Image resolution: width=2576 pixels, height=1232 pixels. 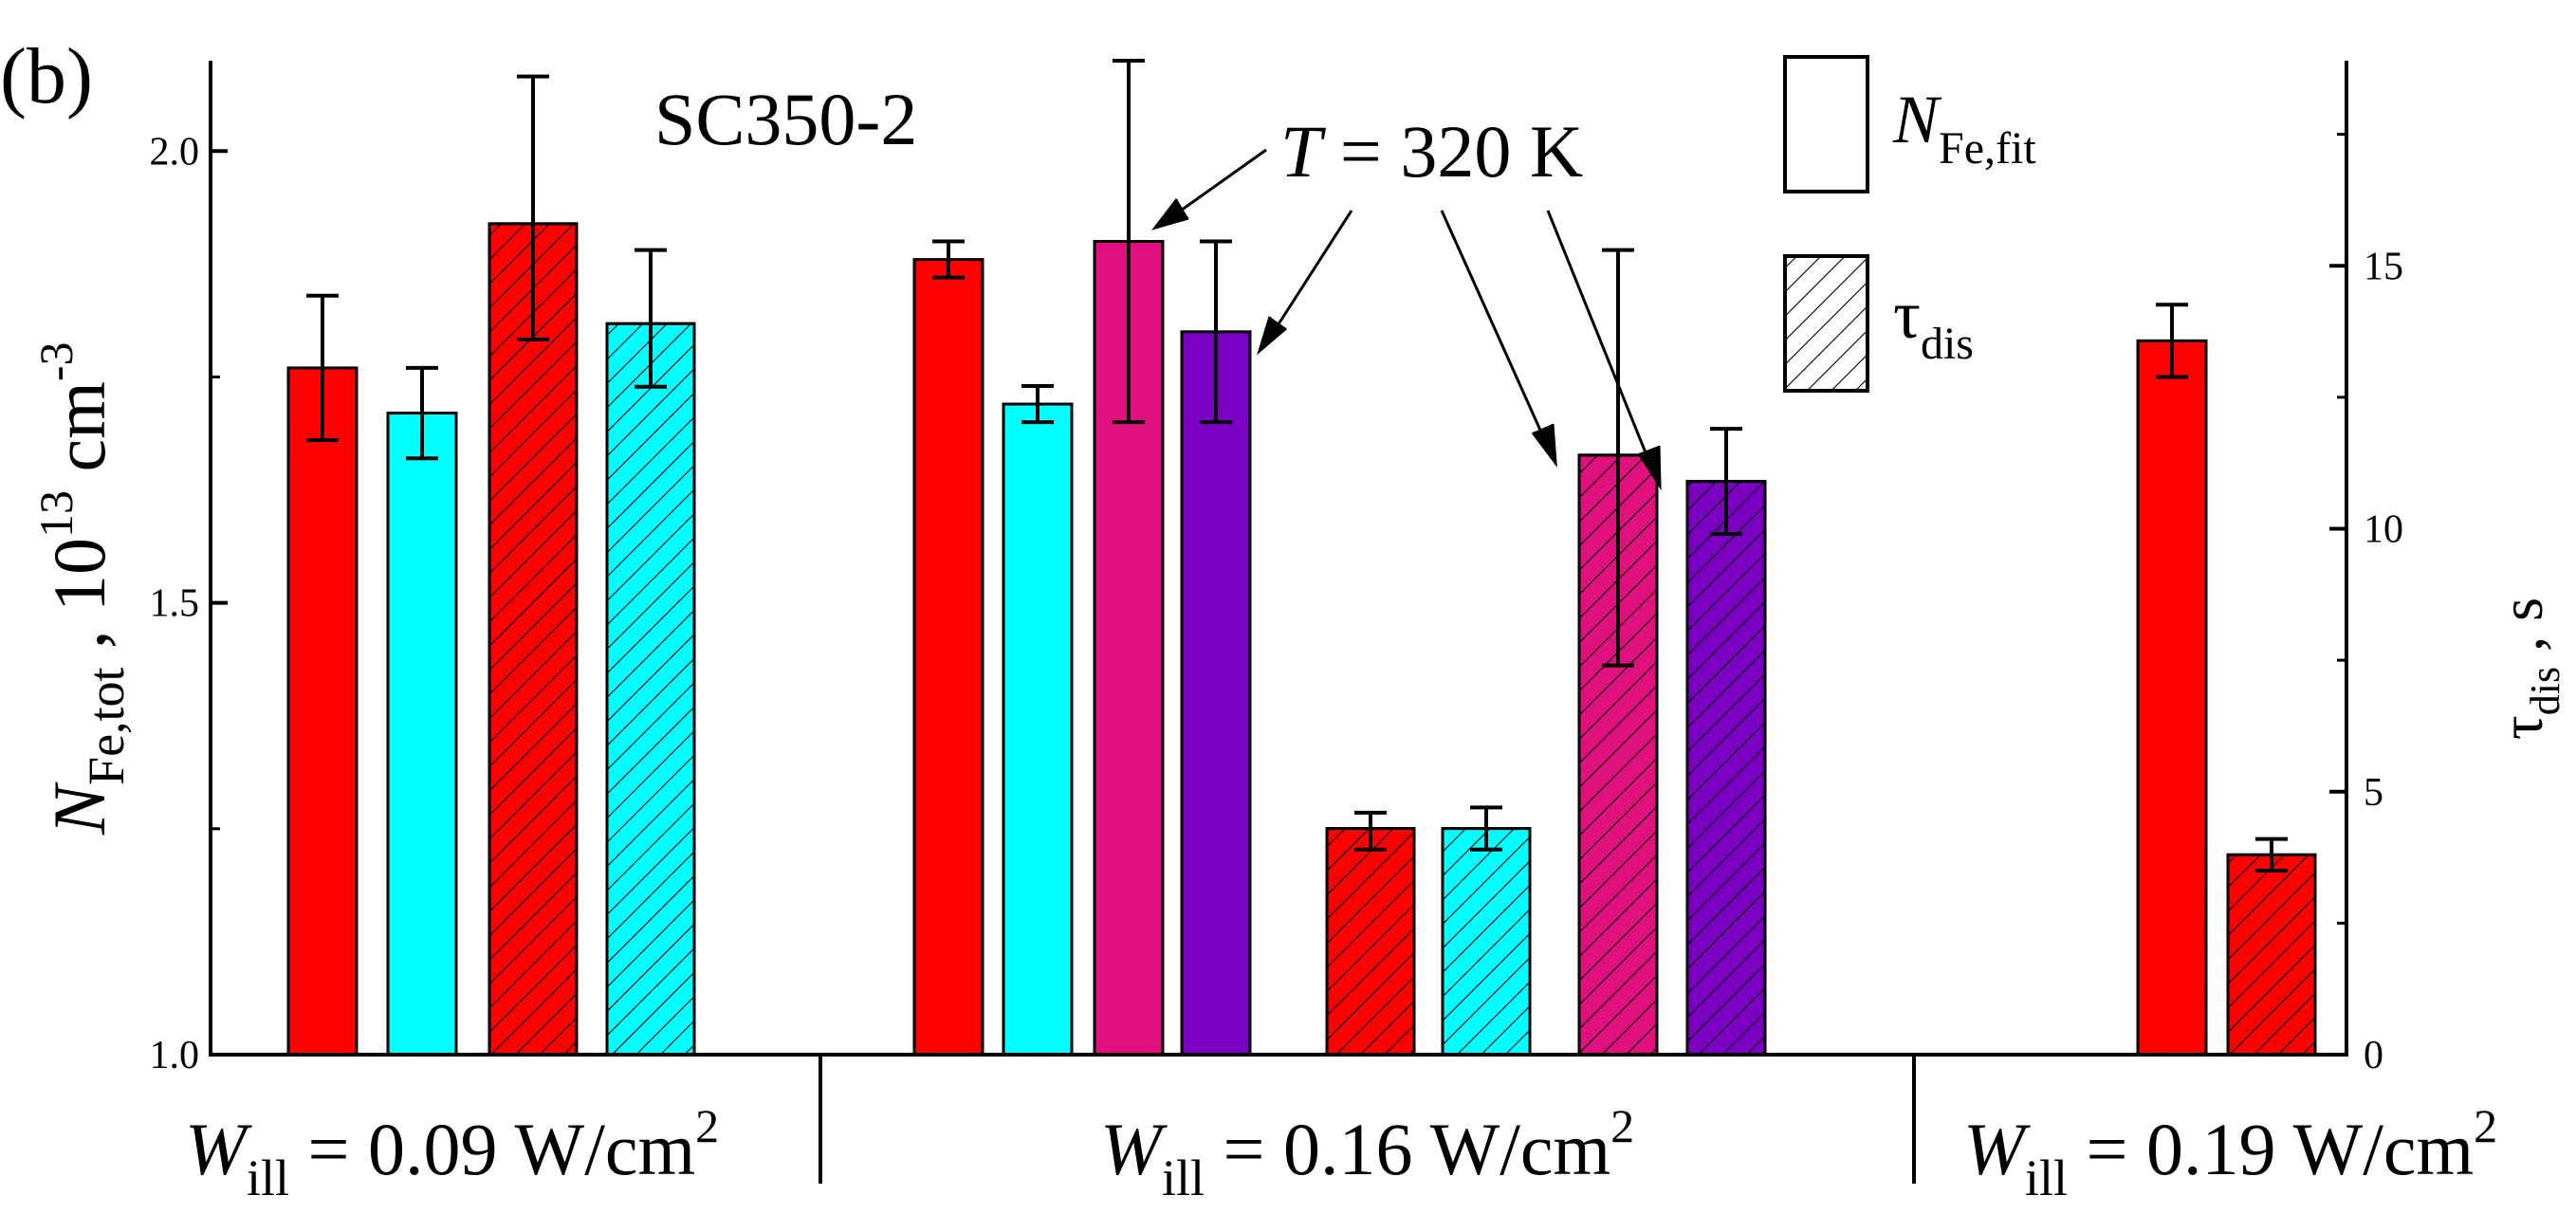 What do you see at coordinates (1964, 128) in the screenshot?
I see `legend-item-n-fe-fit: NFe,fit` at bounding box center [1964, 128].